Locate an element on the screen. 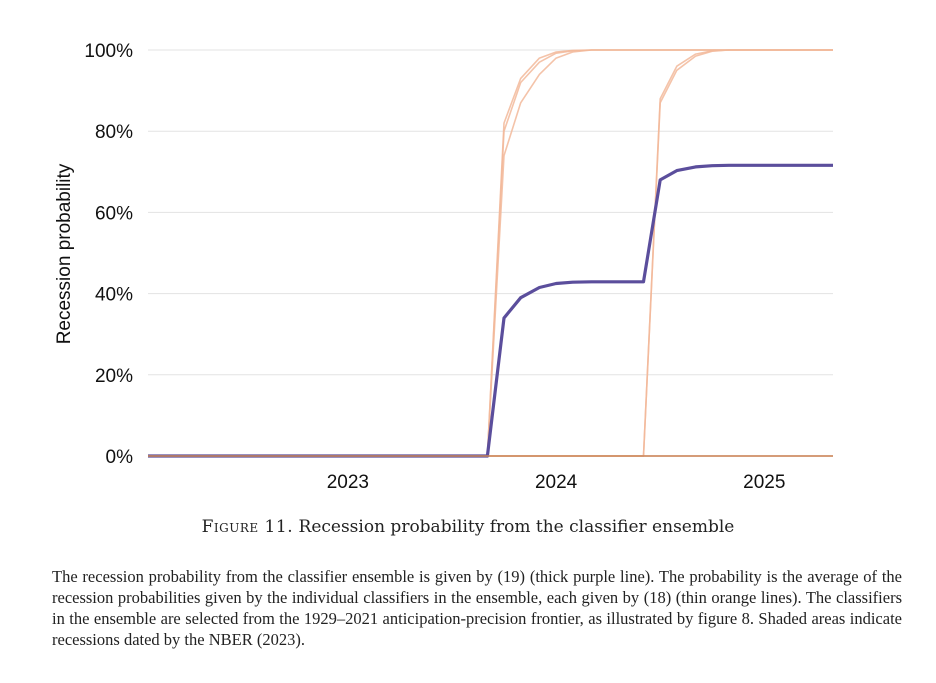 Image resolution: width=936 pixels, height=683 pixels. y-tick-label: 40% is located at coordinates (114, 295).